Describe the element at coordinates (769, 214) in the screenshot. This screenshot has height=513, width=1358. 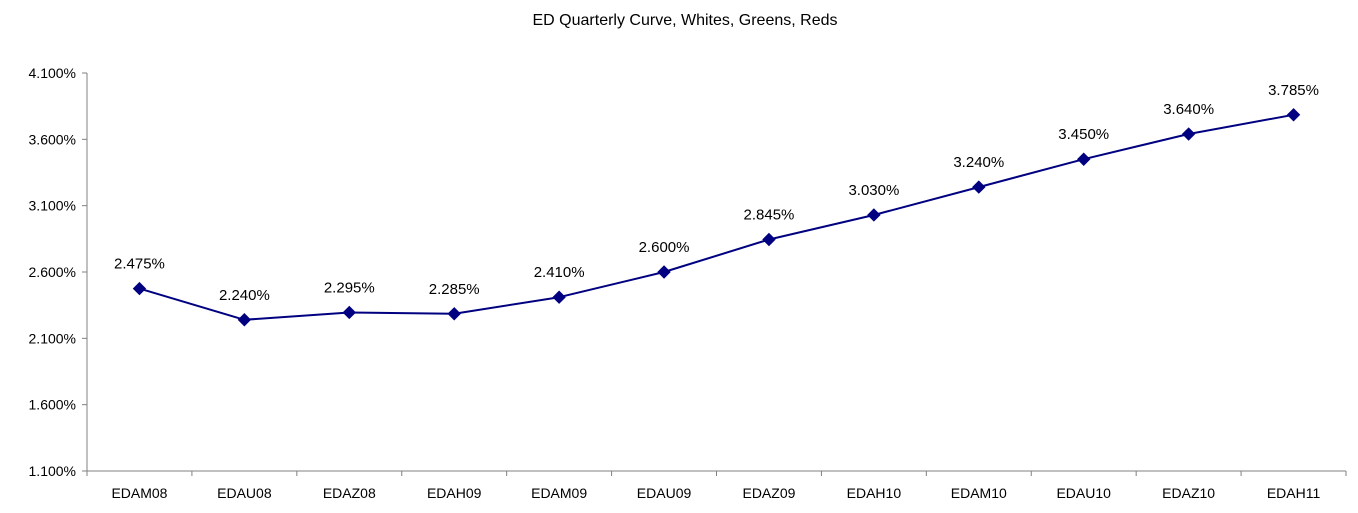
I see `data-label: 2.845%` at that location.